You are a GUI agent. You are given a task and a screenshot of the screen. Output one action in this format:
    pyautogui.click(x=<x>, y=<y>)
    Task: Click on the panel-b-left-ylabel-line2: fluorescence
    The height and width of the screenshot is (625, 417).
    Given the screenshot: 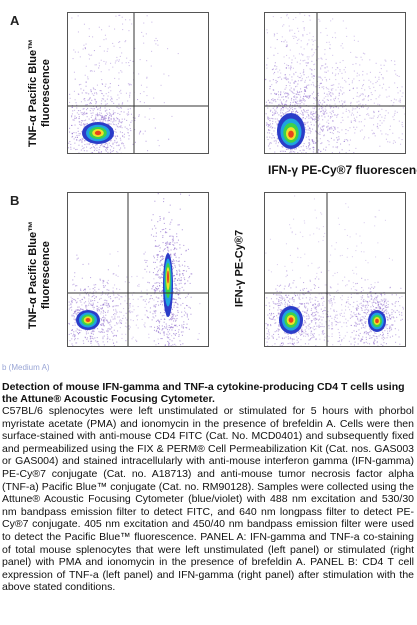 What is the action you would take?
    pyautogui.click(x=46, y=275)
    